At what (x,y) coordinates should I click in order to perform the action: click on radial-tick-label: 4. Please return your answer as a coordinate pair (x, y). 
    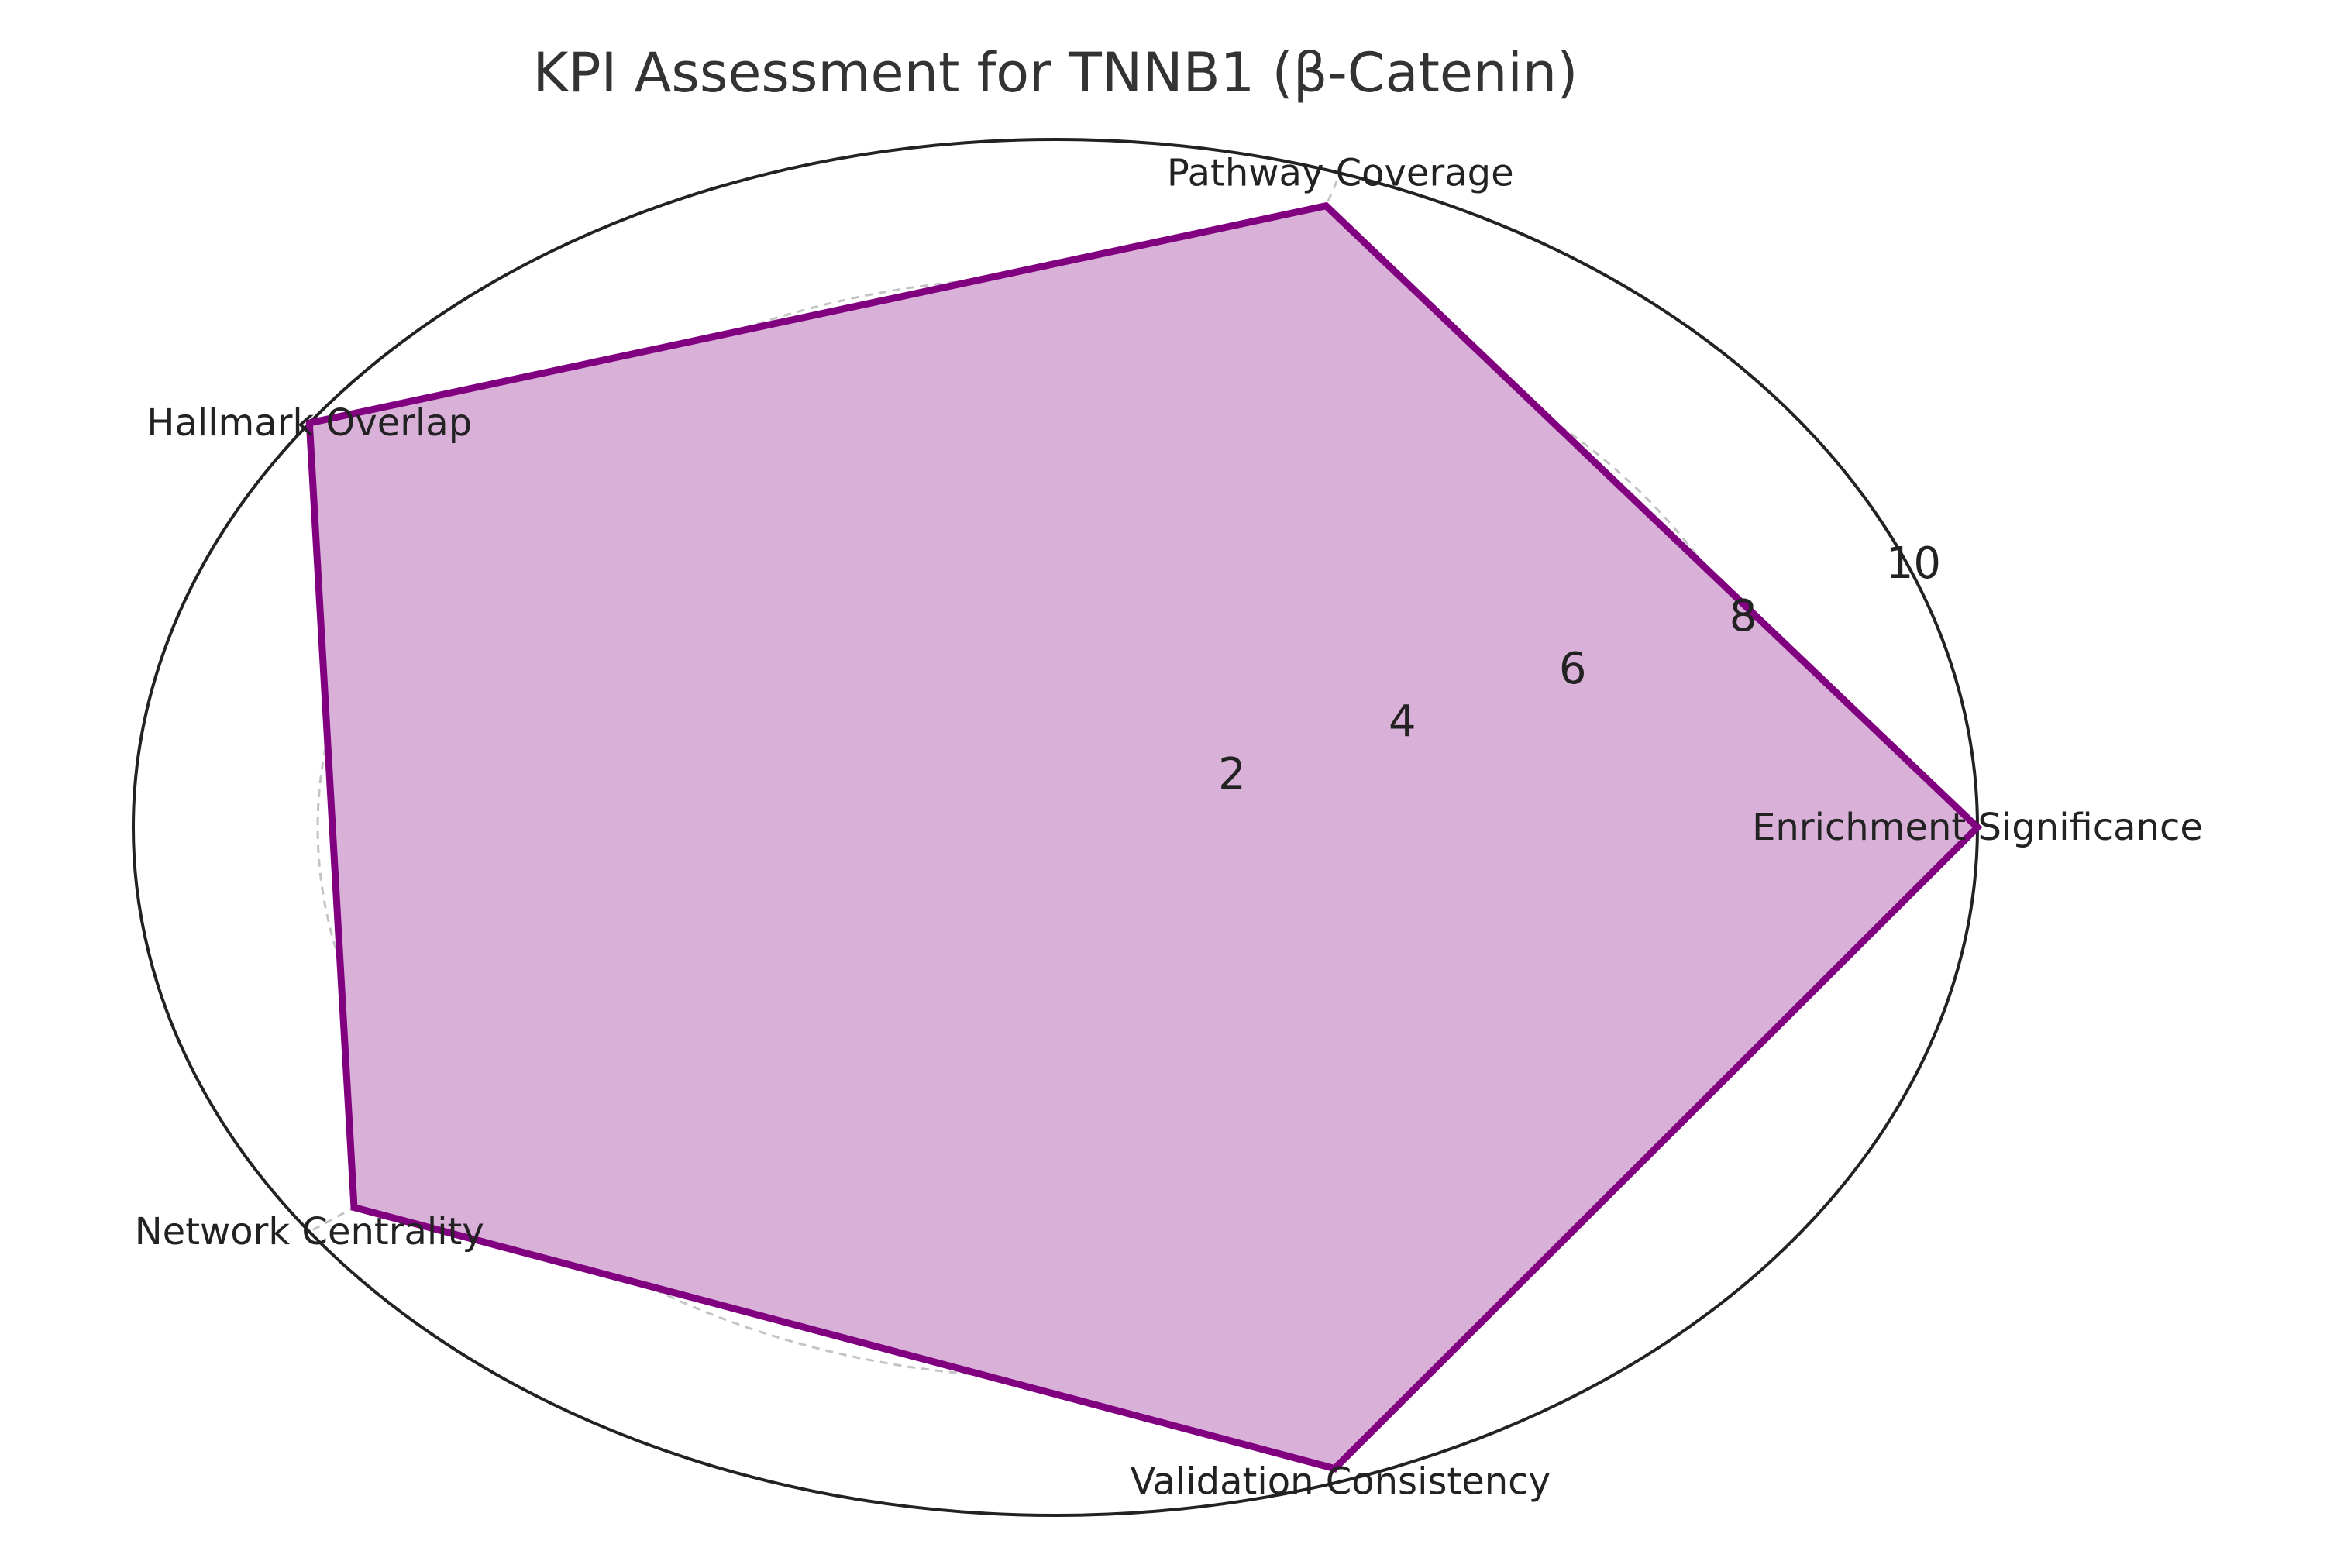
    Looking at the image, I should click on (1402, 721).